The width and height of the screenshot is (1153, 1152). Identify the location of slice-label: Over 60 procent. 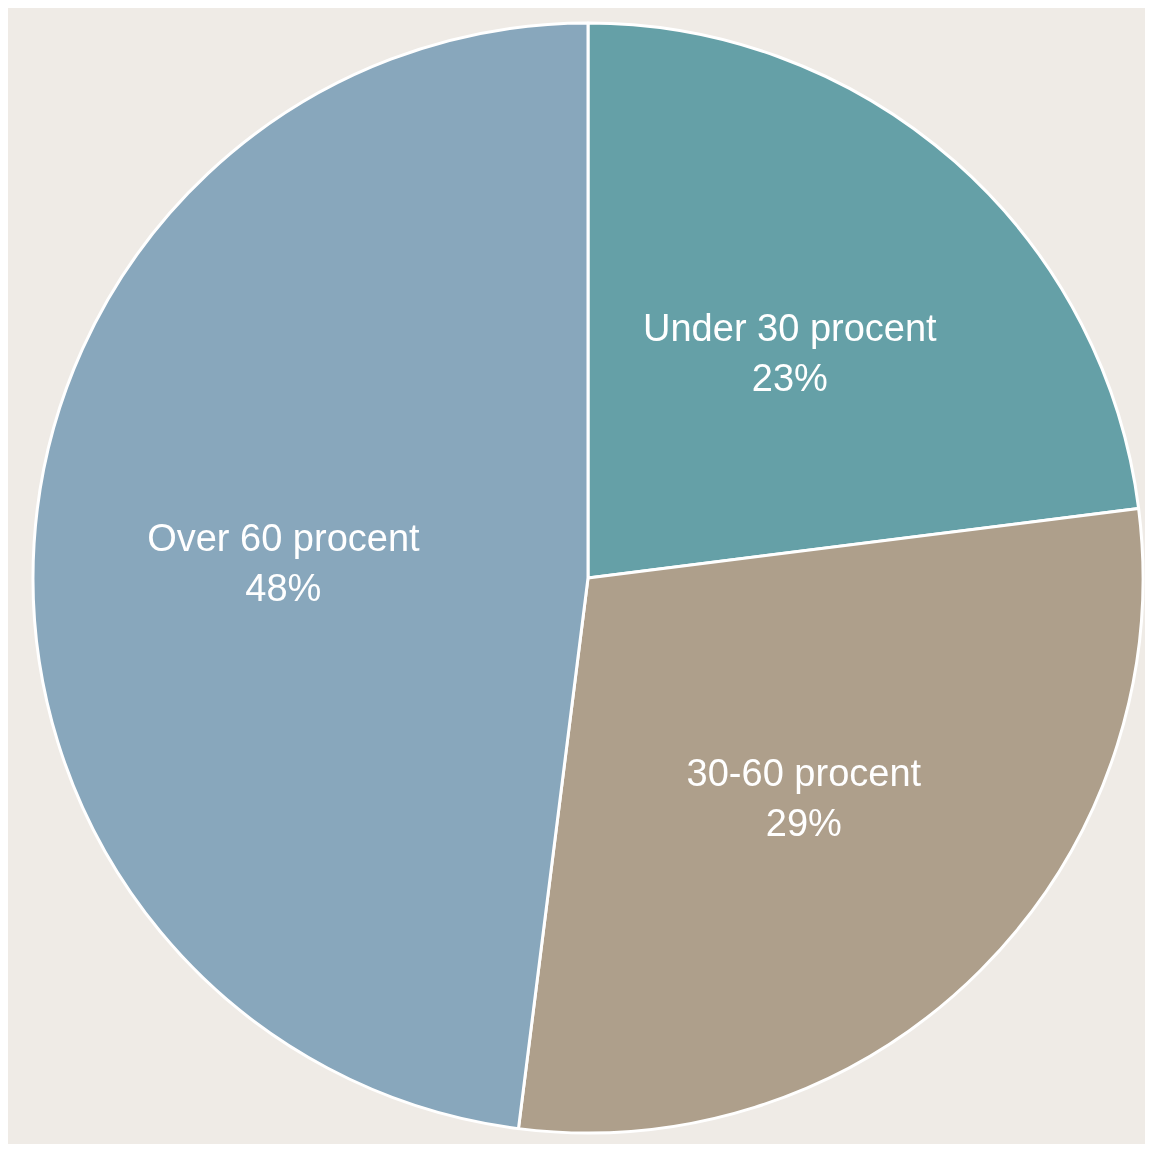
(284, 537).